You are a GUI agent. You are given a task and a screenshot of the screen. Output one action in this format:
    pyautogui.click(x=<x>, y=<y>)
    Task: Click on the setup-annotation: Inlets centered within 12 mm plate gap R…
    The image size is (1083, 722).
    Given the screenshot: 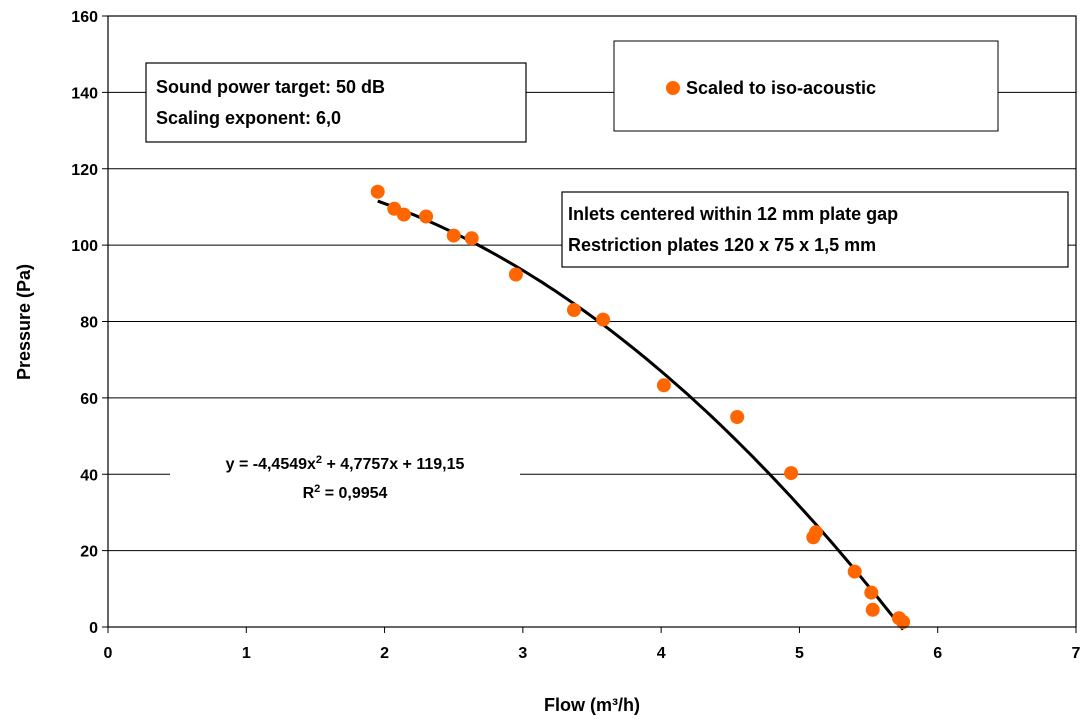 What is the action you would take?
    pyautogui.click(x=815, y=229)
    